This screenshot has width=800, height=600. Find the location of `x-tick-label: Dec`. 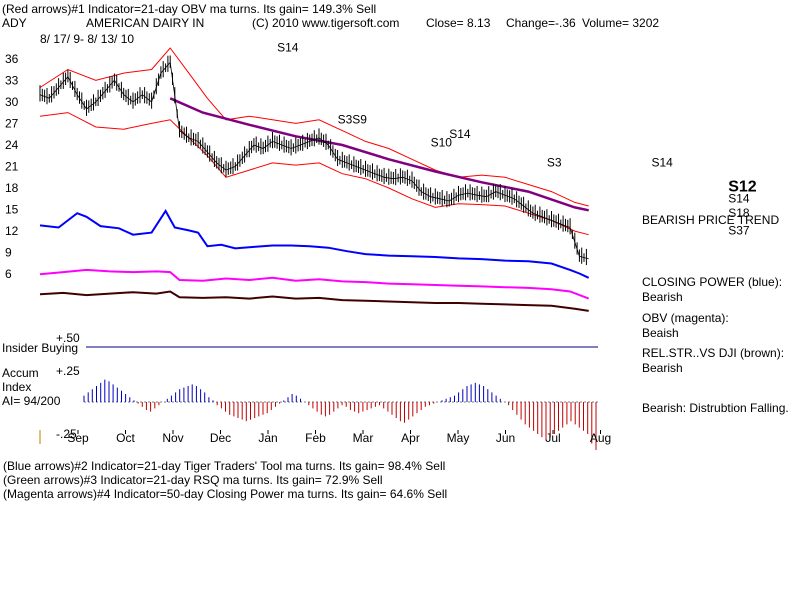

x-tick-label: Dec is located at coordinates (220, 438).